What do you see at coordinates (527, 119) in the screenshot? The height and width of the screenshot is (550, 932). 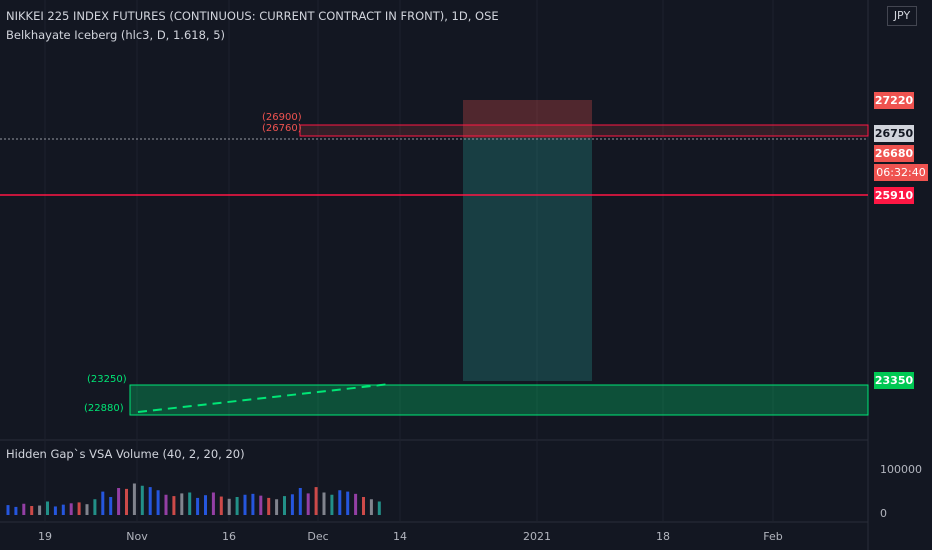 I see `stop-zone` at bounding box center [527, 119].